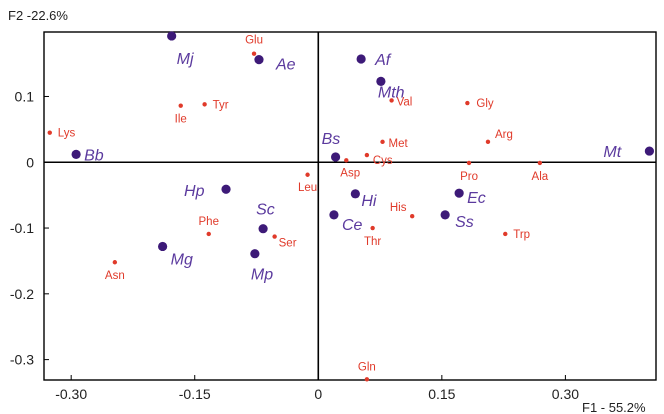 The width and height of the screenshot is (664, 414). What do you see at coordinates (383, 60) in the screenshot?
I see `organism-label: Af` at bounding box center [383, 60].